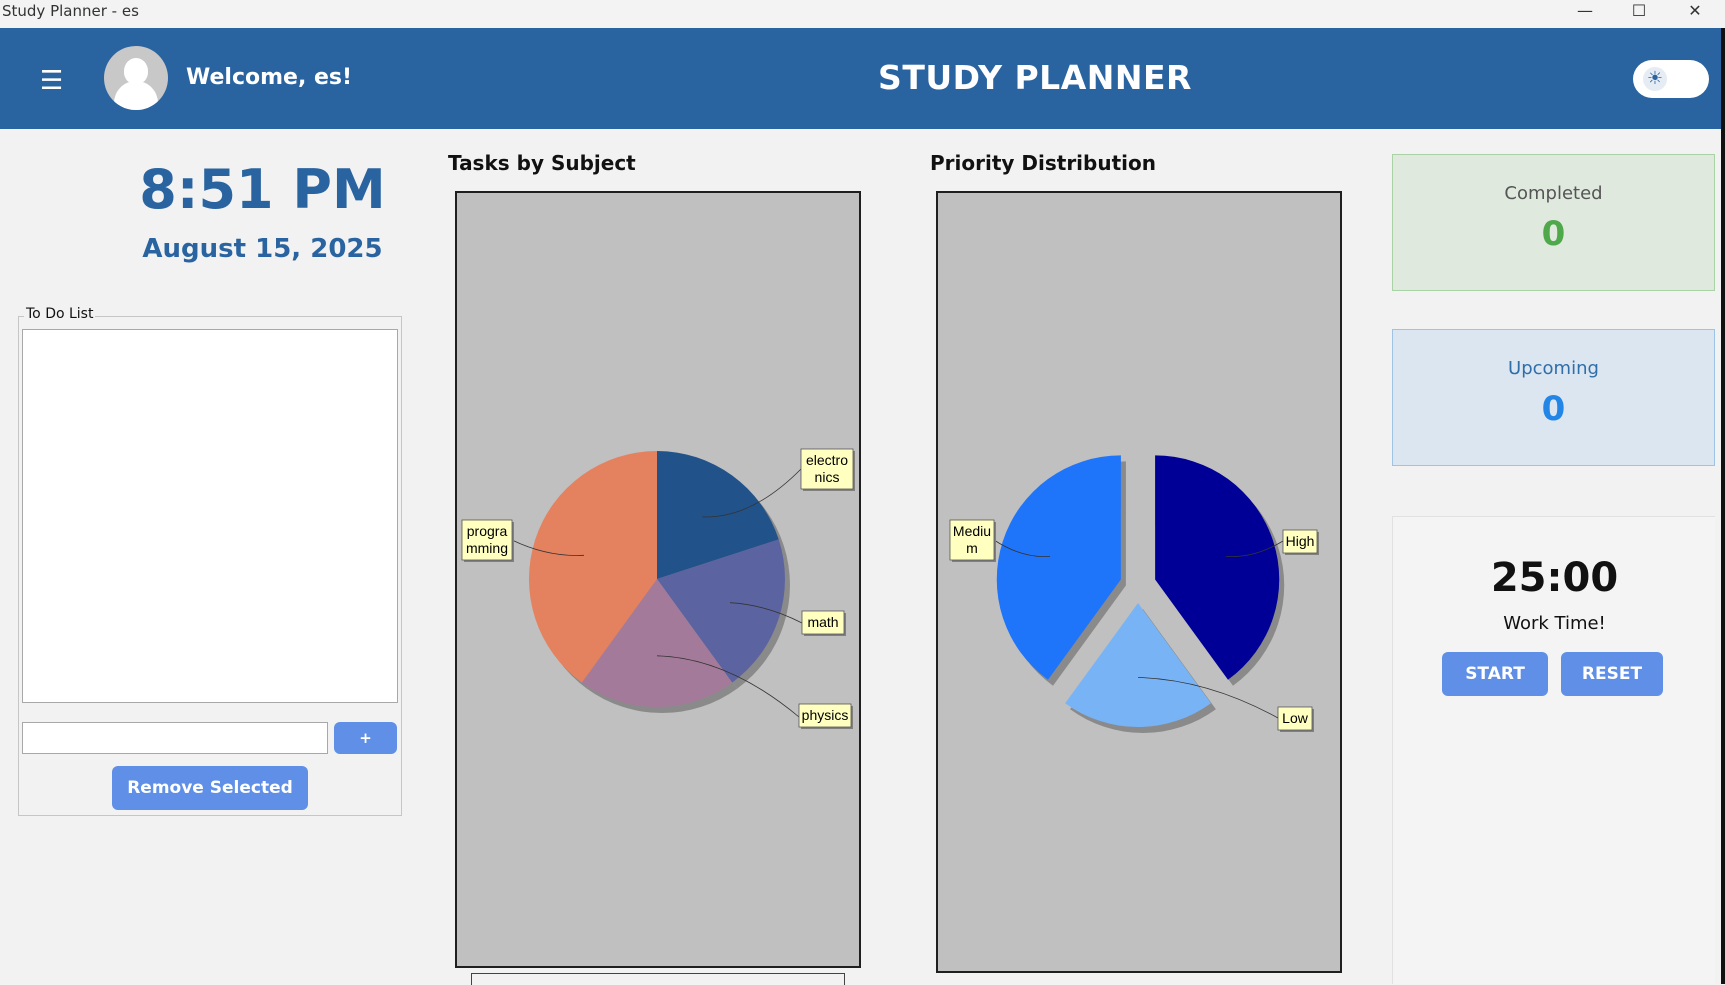 The image size is (1725, 985). Describe the element at coordinates (210, 788) in the screenshot. I see `remove-selected-button: Remove Selected` at that location.